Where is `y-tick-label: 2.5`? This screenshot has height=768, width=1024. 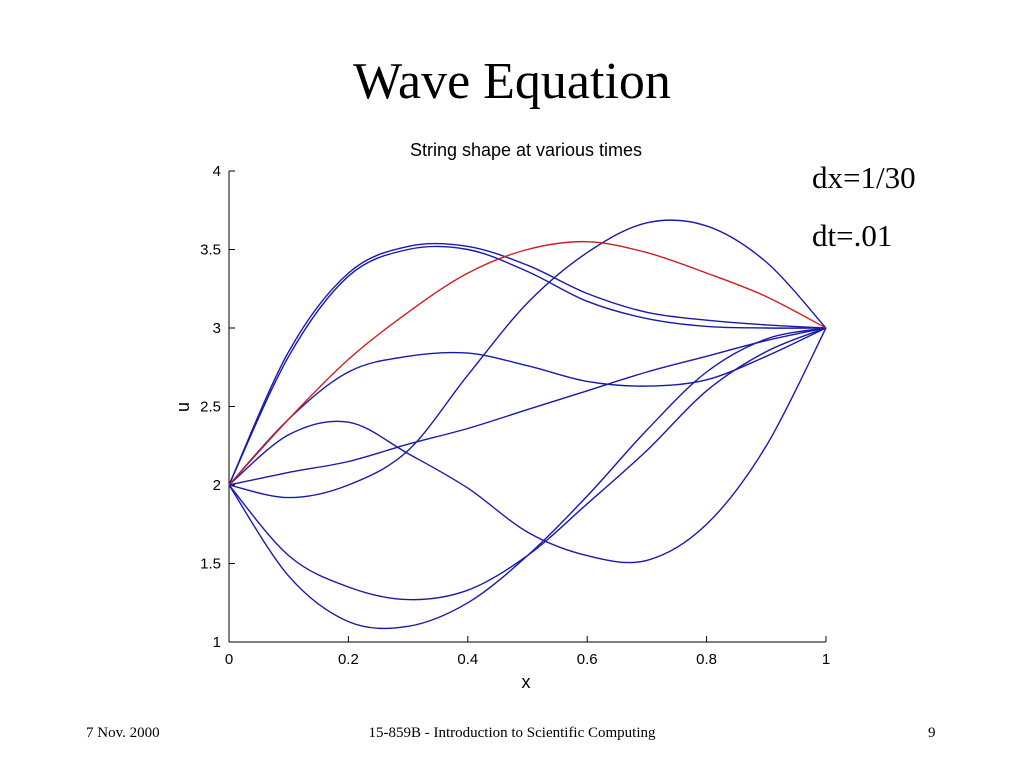 y-tick-label: 2.5 is located at coordinates (210, 407).